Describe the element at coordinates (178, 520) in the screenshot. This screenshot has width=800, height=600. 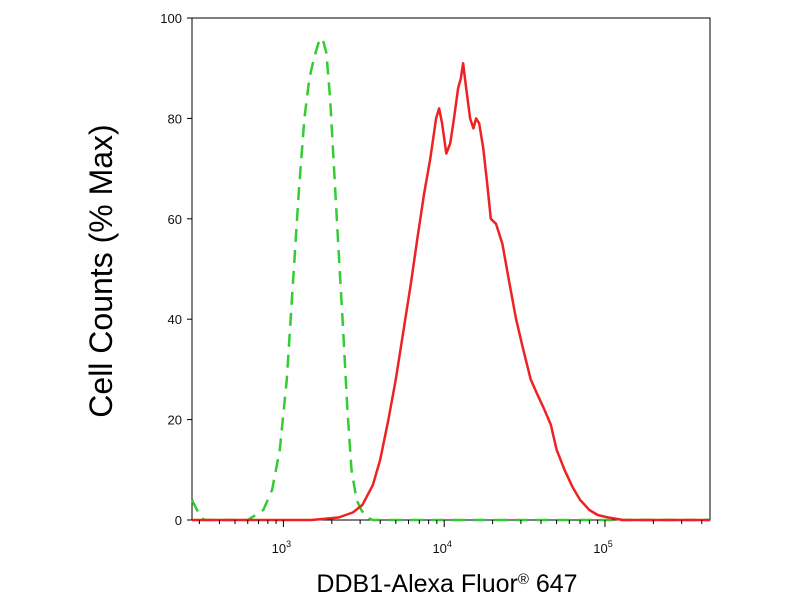
I see `y-tick-label: 0` at that location.